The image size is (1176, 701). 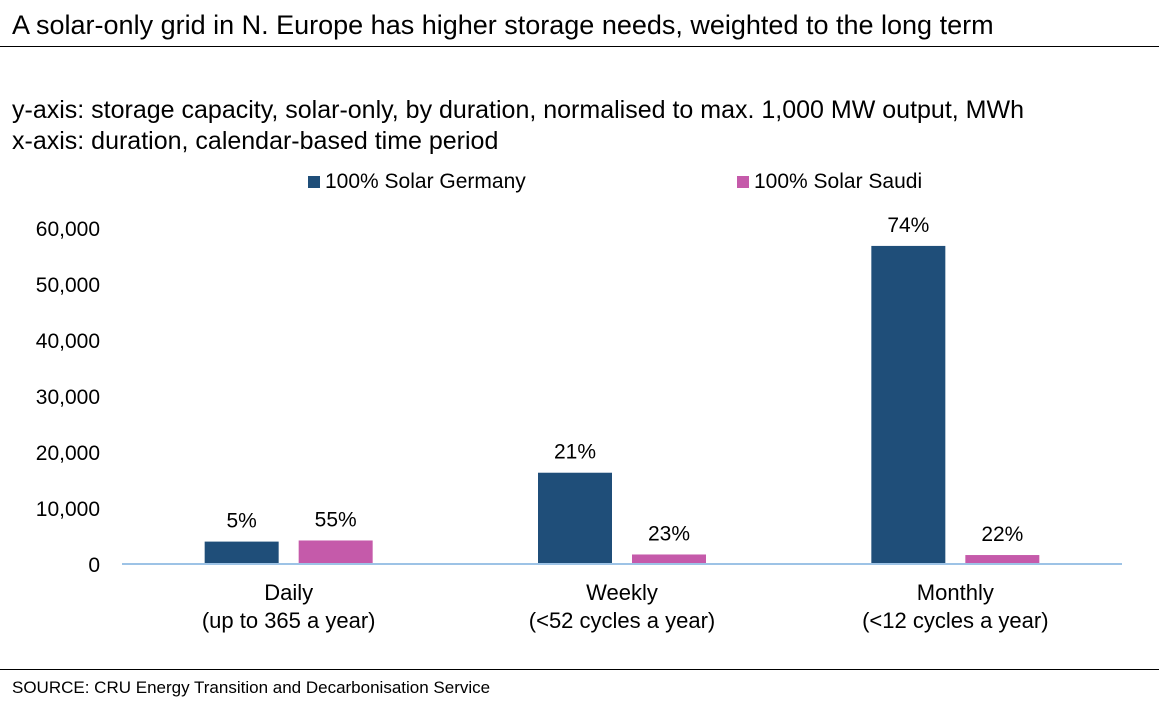 I want to click on y-tick-label: 0, so click(x=94, y=565).